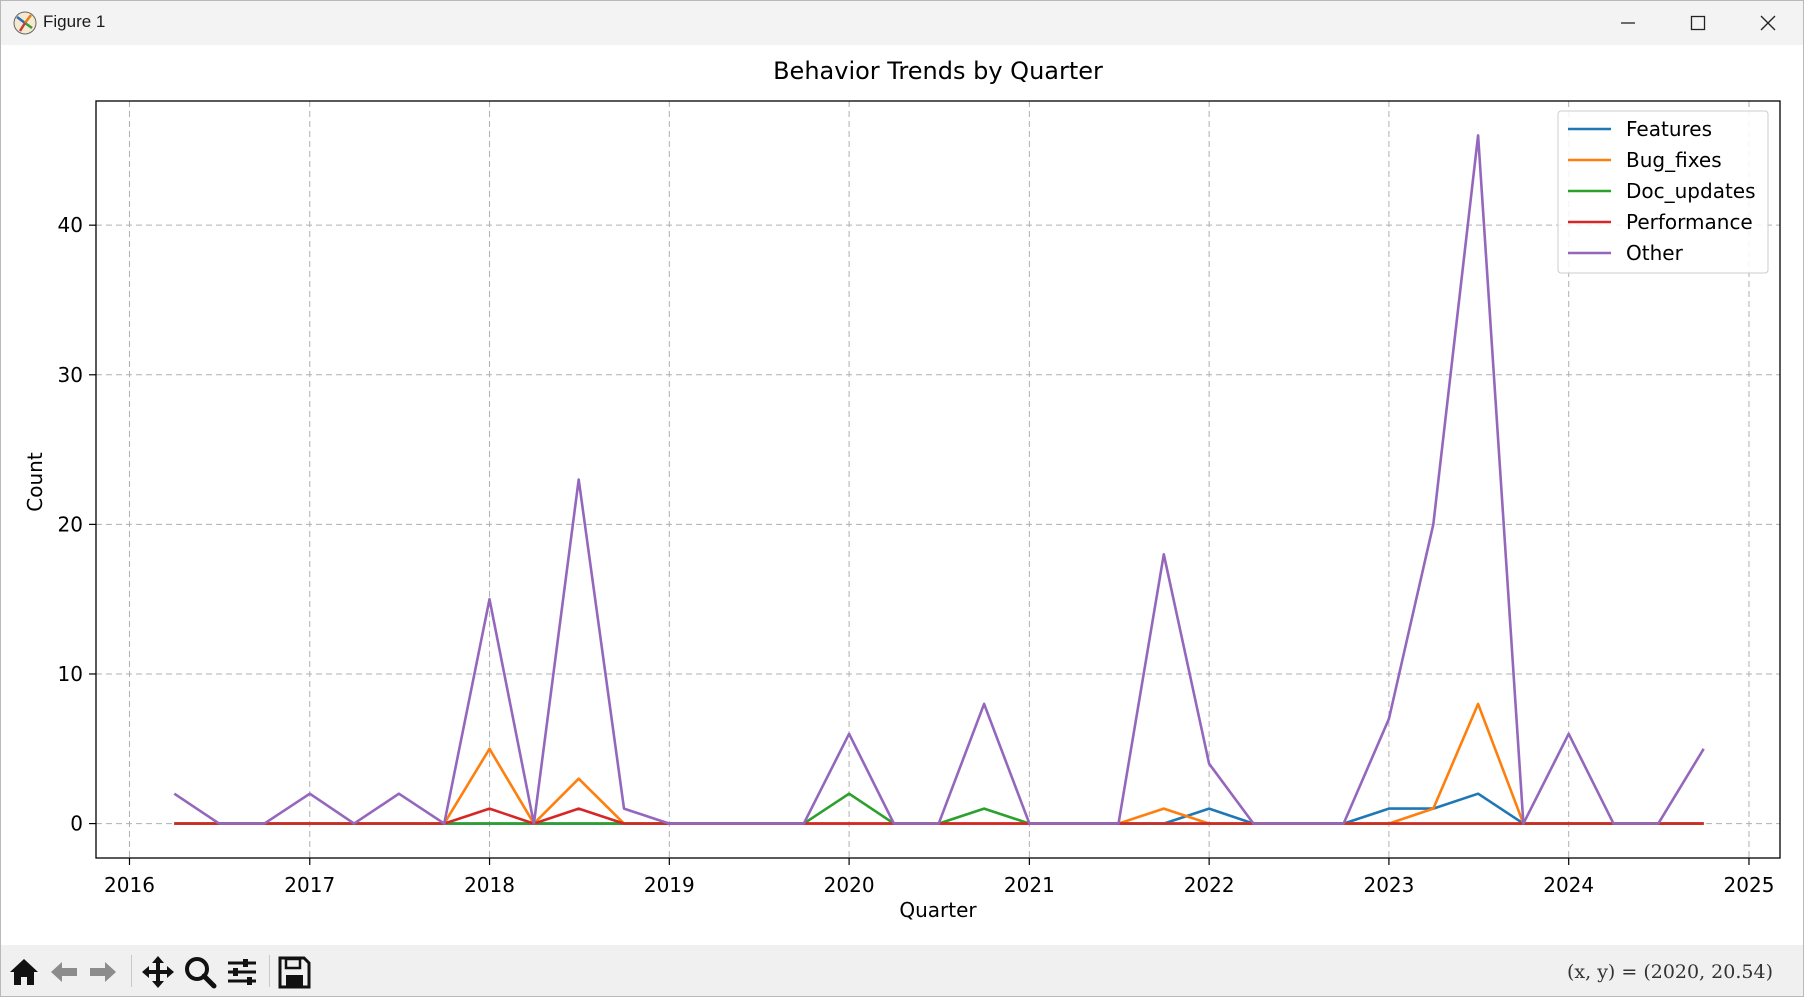 This screenshot has height=997, width=1804. I want to click on back-button, so click(64, 972).